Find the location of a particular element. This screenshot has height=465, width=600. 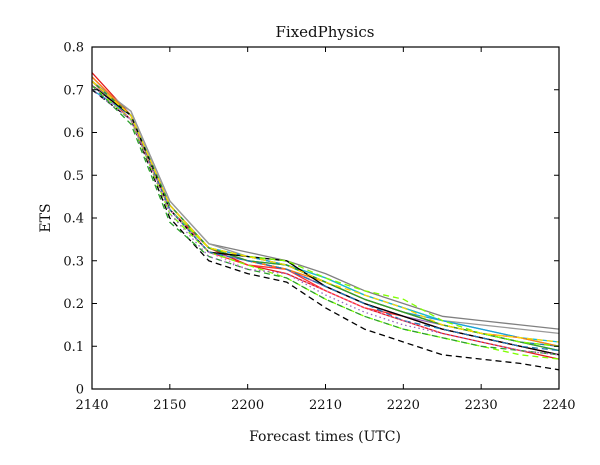

x-tick-label: 2240 is located at coordinates (558, 405).